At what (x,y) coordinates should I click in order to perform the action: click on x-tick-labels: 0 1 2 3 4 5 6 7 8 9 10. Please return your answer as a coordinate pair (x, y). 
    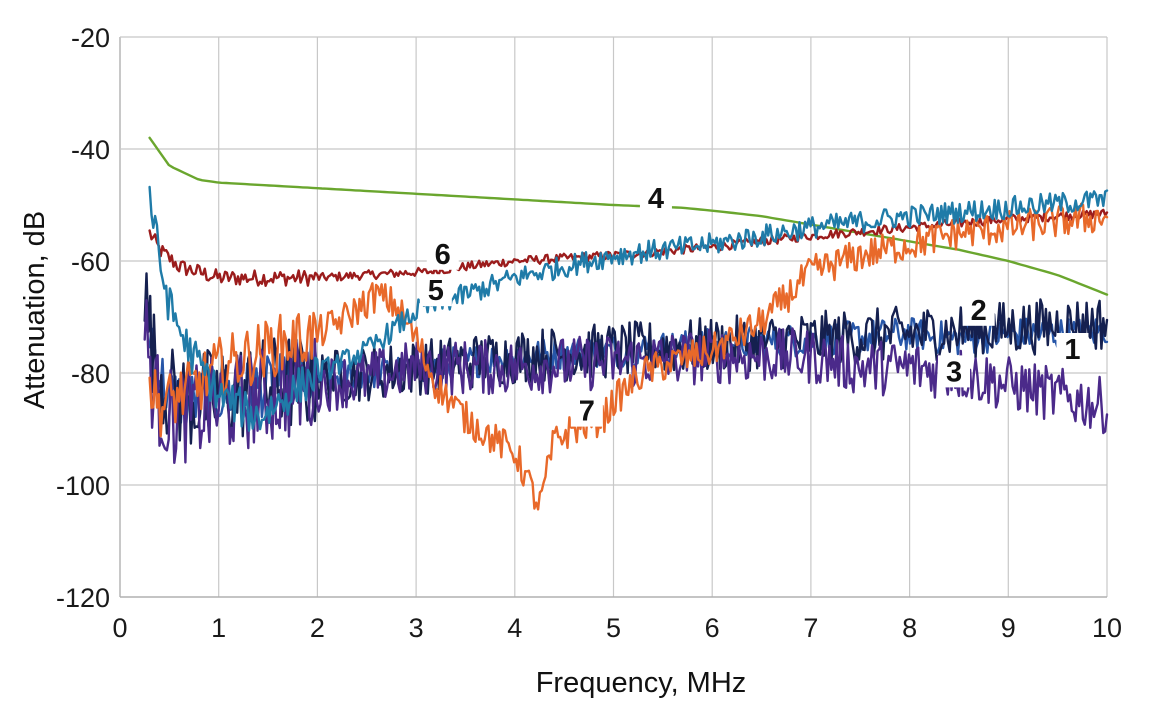
    Looking at the image, I should click on (617, 628).